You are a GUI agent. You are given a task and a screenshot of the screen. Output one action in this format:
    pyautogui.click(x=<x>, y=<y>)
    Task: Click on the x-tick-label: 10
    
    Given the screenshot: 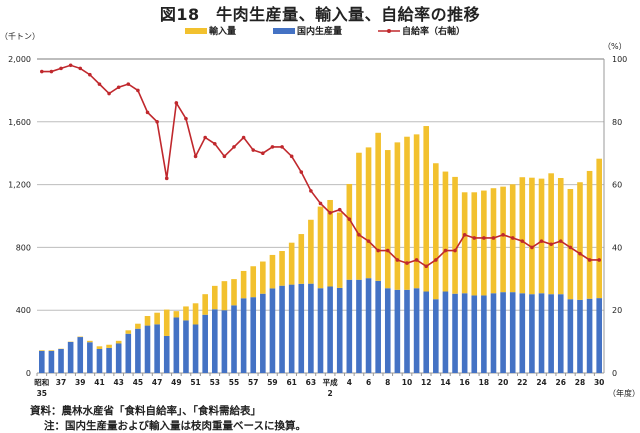 What is the action you would take?
    pyautogui.click(x=407, y=382)
    